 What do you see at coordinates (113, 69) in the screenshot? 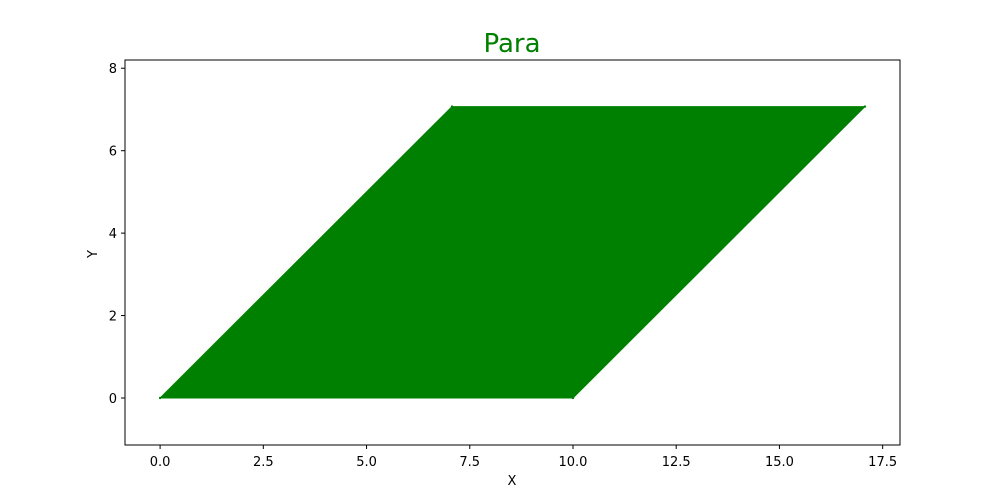
I see `y-tick-label: 8` at bounding box center [113, 69].